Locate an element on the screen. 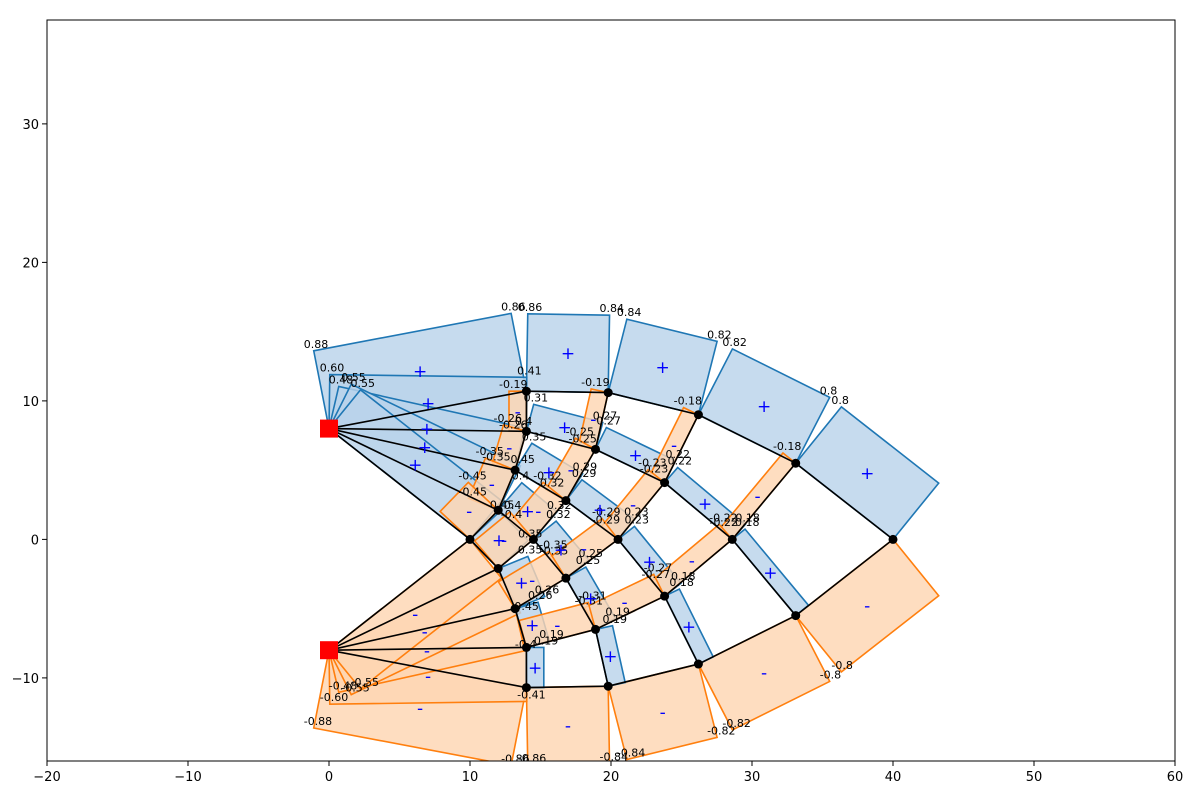 The width and height of the screenshot is (1200, 800). sign-marker-42: - is located at coordinates (674, 446).